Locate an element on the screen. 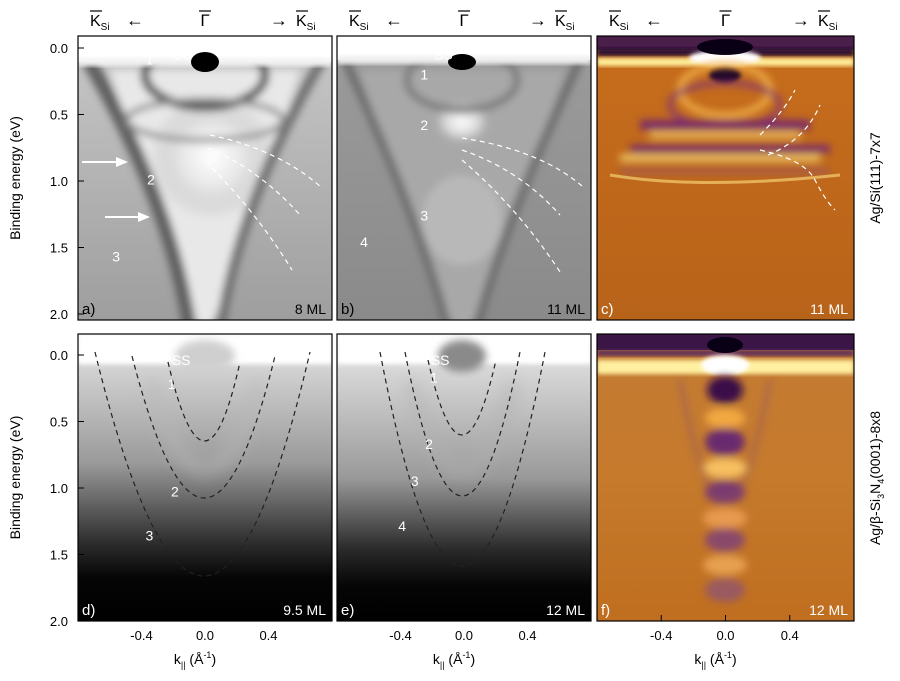  panel-a-frame is located at coordinates (205, 178).